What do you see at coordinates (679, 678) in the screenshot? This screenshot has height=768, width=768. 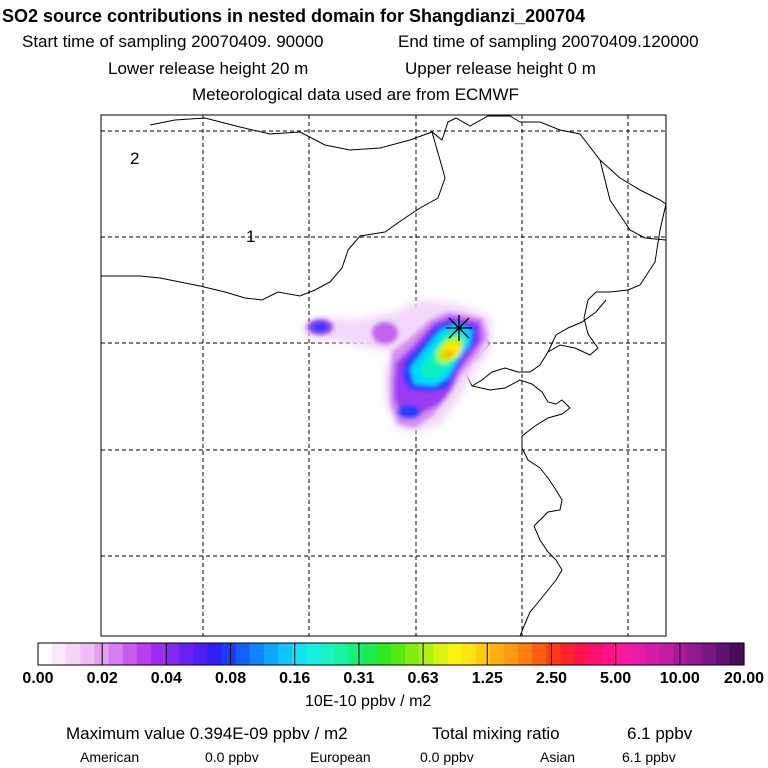 I see `legend-tick-label: 10.00` at bounding box center [679, 678].